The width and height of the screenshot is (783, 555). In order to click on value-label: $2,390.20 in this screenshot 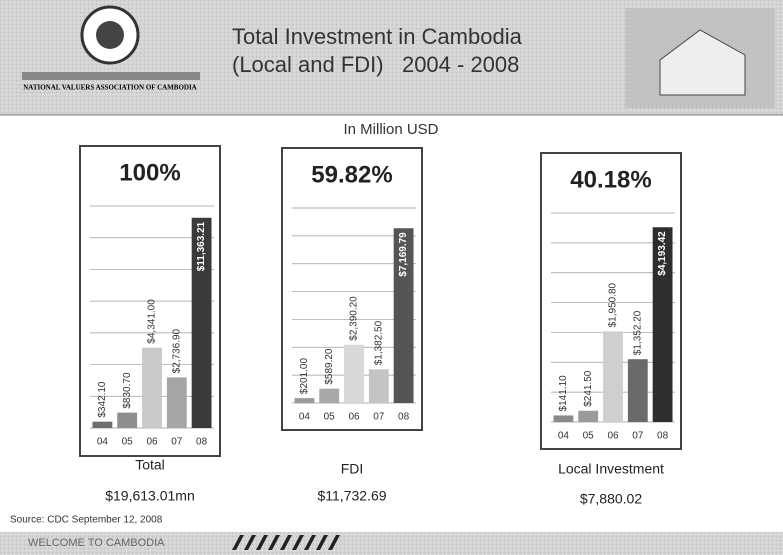, I will do `click(354, 318)`.